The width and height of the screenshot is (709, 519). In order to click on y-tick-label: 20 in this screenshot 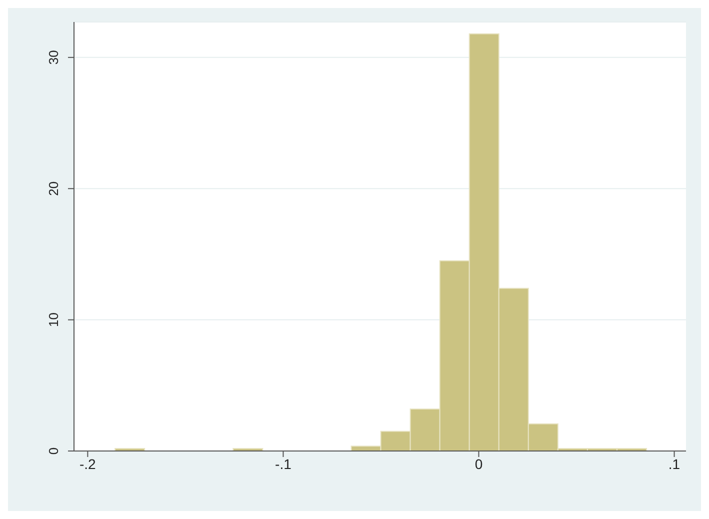, I will do `click(53, 188)`.